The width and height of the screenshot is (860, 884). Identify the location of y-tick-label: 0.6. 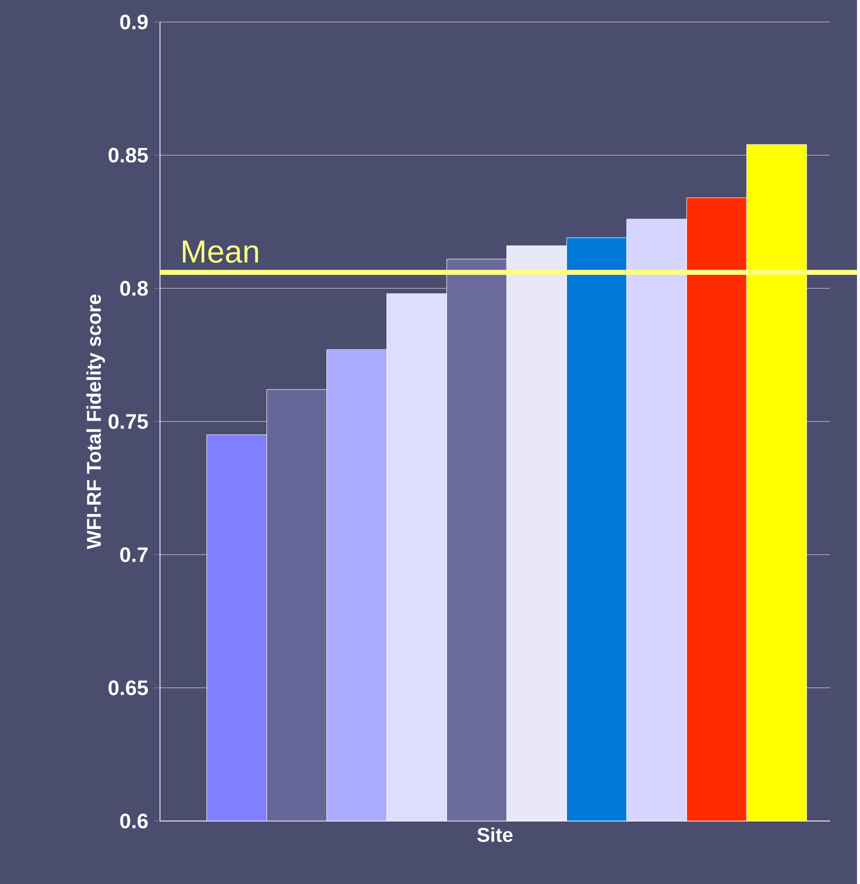
(134, 821).